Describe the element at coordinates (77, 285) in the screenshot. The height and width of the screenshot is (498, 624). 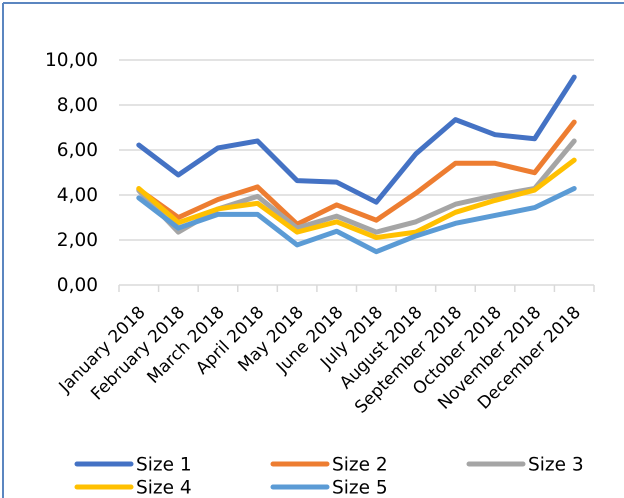
I see `y-tick-label: 0,00` at that location.